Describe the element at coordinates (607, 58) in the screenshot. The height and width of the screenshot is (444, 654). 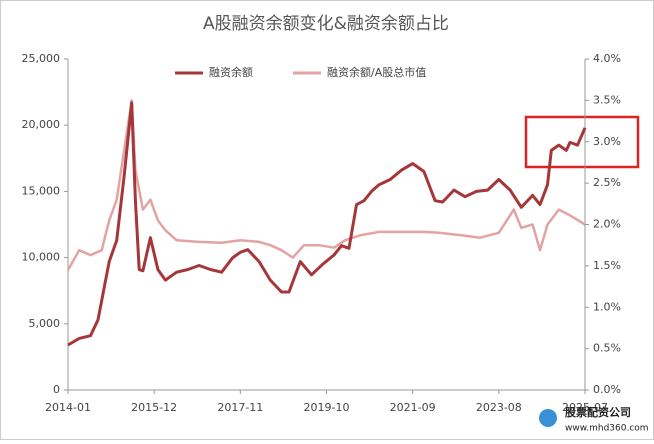
I see `y2-tick-label: 4.0%` at that location.